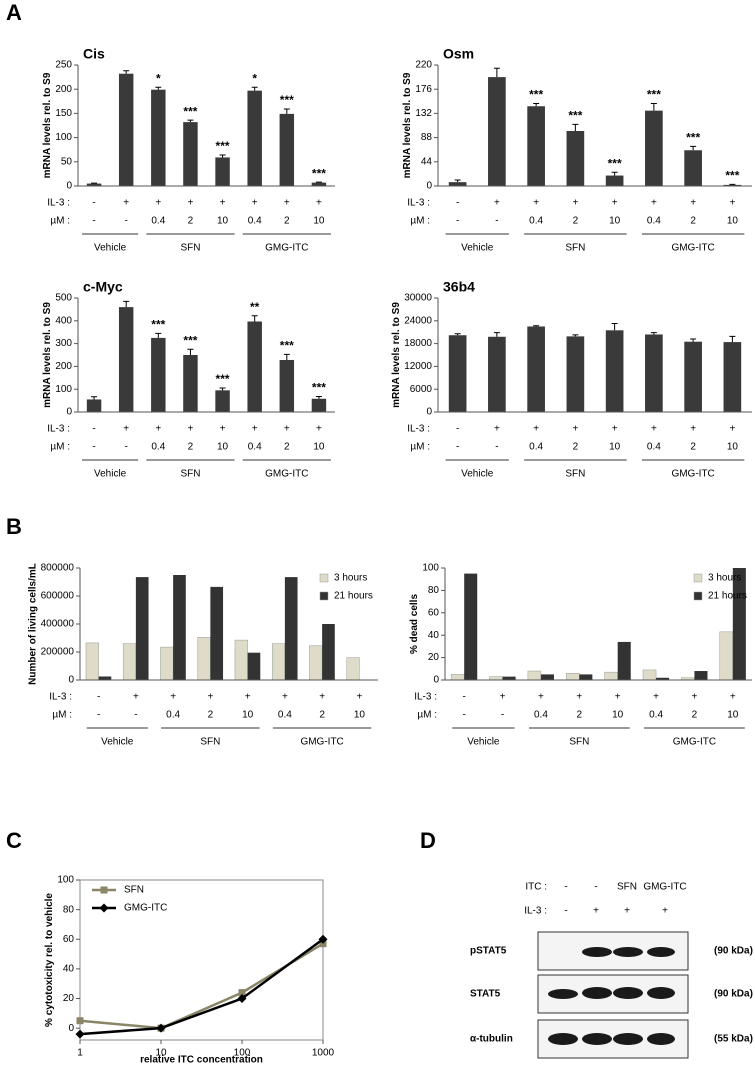 The height and width of the screenshot is (1067, 755). What do you see at coordinates (80, 1053) in the screenshot?
I see `x-tick-label: 1` at bounding box center [80, 1053].